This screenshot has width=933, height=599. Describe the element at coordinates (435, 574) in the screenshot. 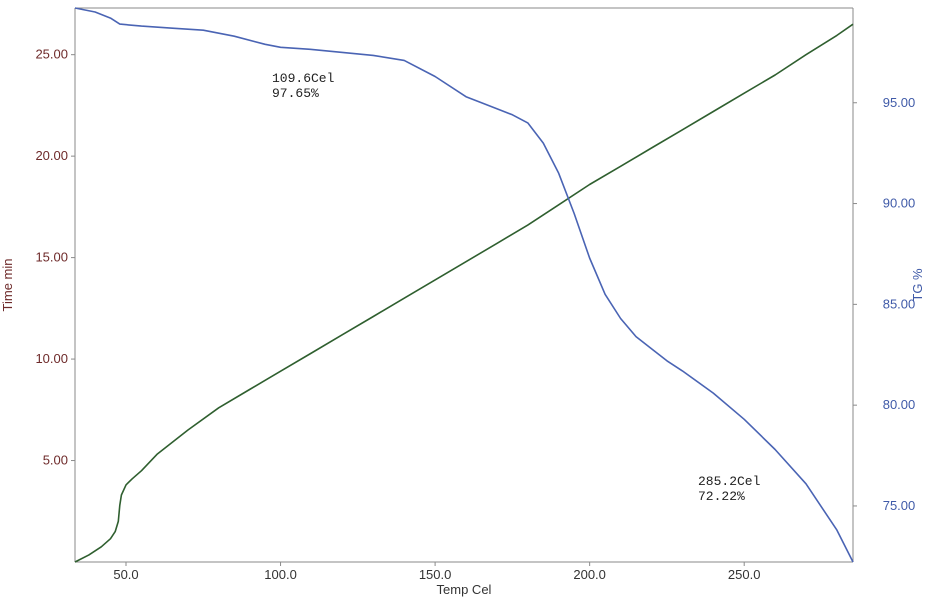

I see `x-tick-label: 150.0` at that location.